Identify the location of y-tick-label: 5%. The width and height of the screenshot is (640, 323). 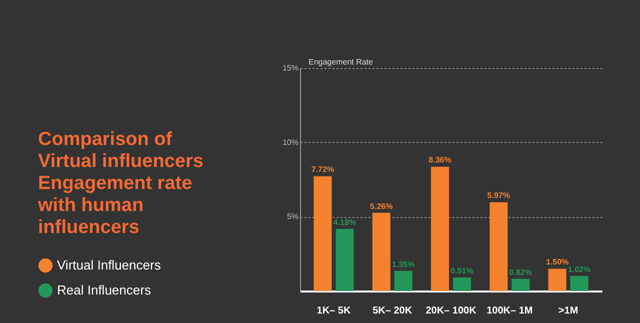
(292, 217).